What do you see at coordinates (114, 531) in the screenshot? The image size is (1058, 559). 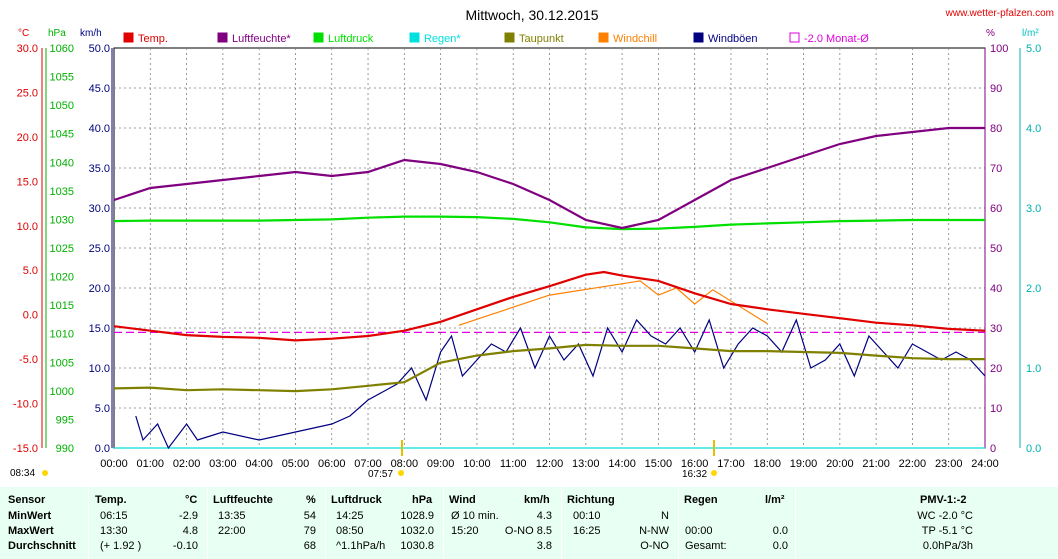 I see `table-cell-temp-time: 13:30` at bounding box center [114, 531].